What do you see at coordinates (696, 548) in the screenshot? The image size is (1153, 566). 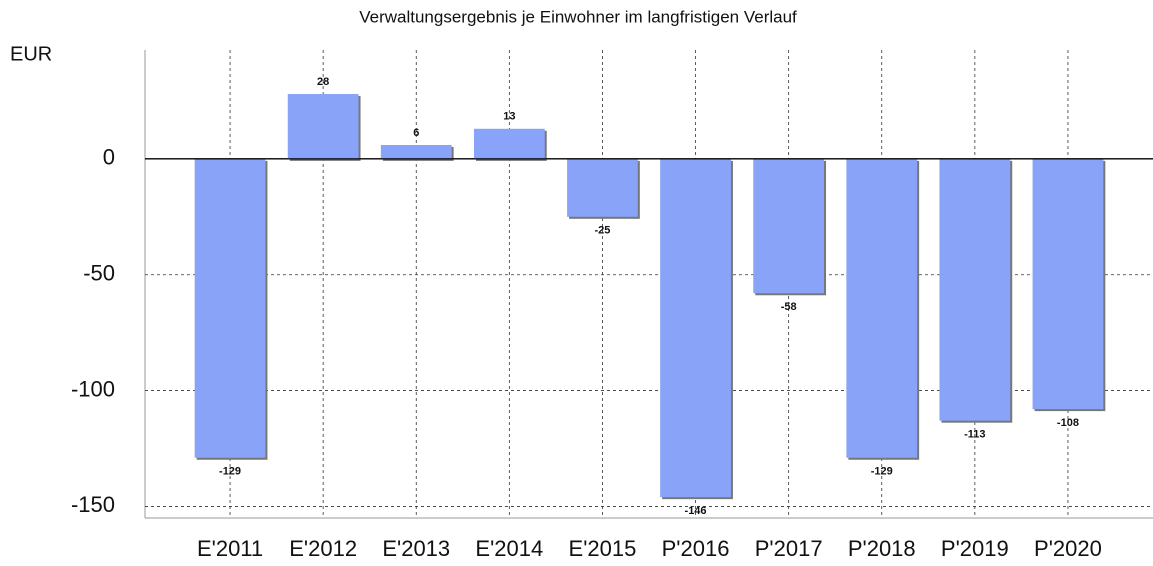 I see `x-tick-label: P'2016` at bounding box center [696, 548].